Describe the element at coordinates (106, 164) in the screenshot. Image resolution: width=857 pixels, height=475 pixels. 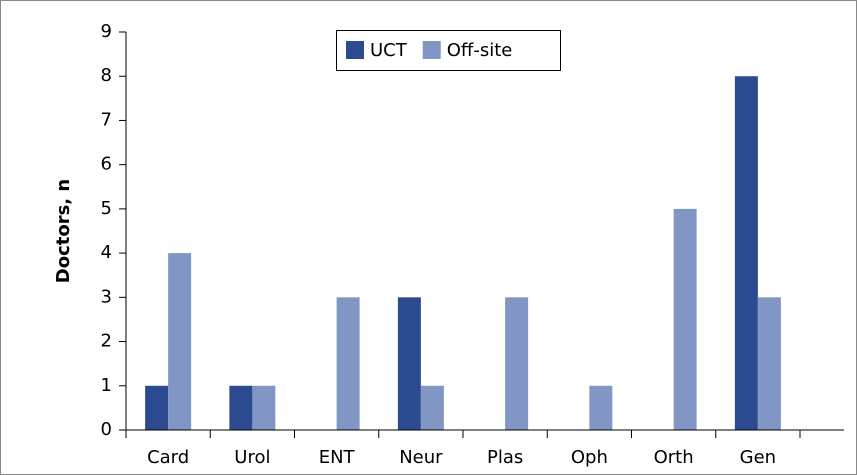
I see `y-tick-label: 6` at that location.